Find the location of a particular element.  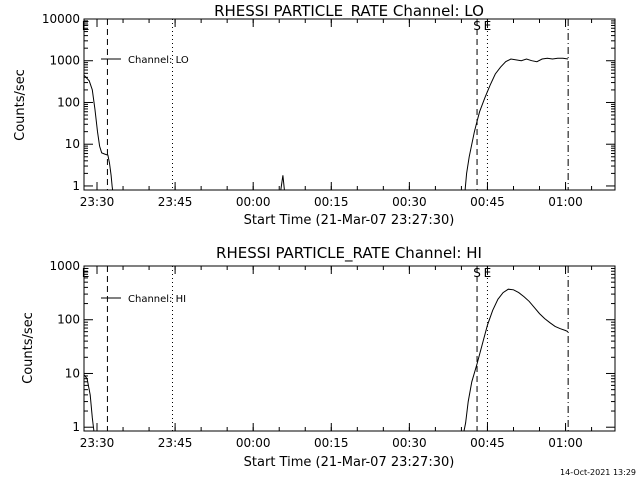

hi-y-axis-label: Counts/sec is located at coordinates (28, 348).